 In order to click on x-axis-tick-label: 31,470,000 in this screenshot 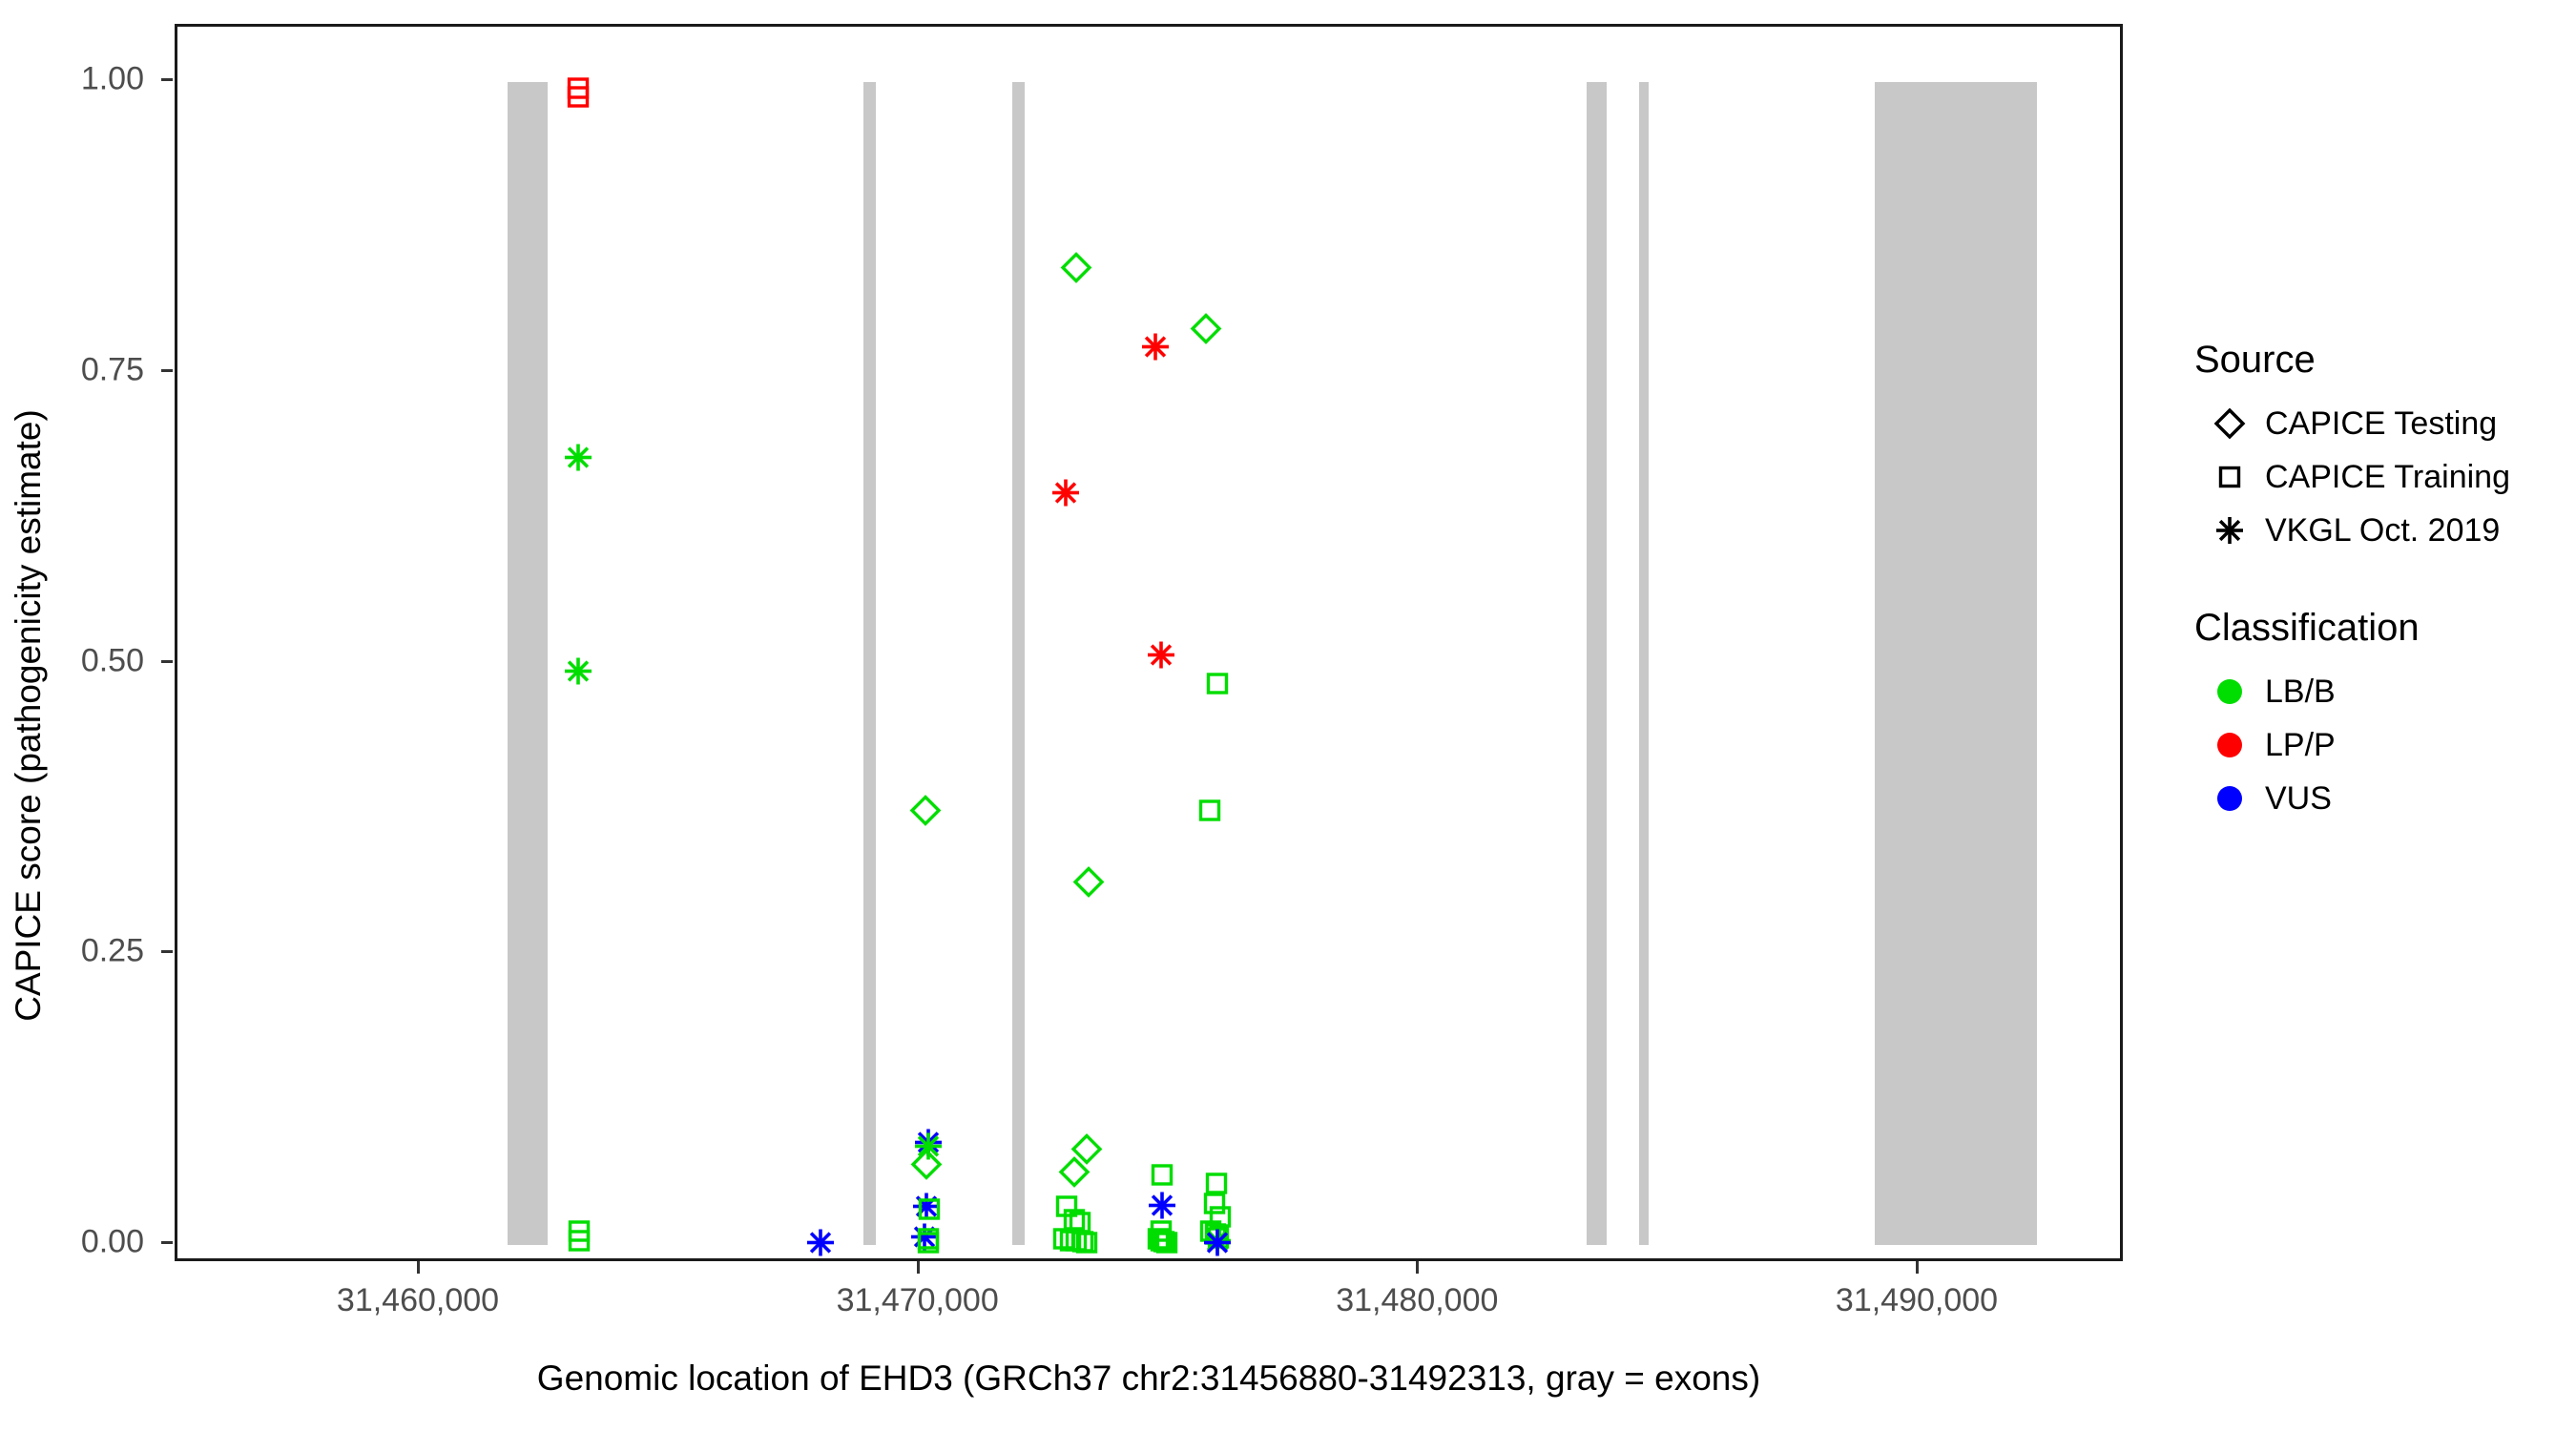, I will do `click(917, 1300)`.